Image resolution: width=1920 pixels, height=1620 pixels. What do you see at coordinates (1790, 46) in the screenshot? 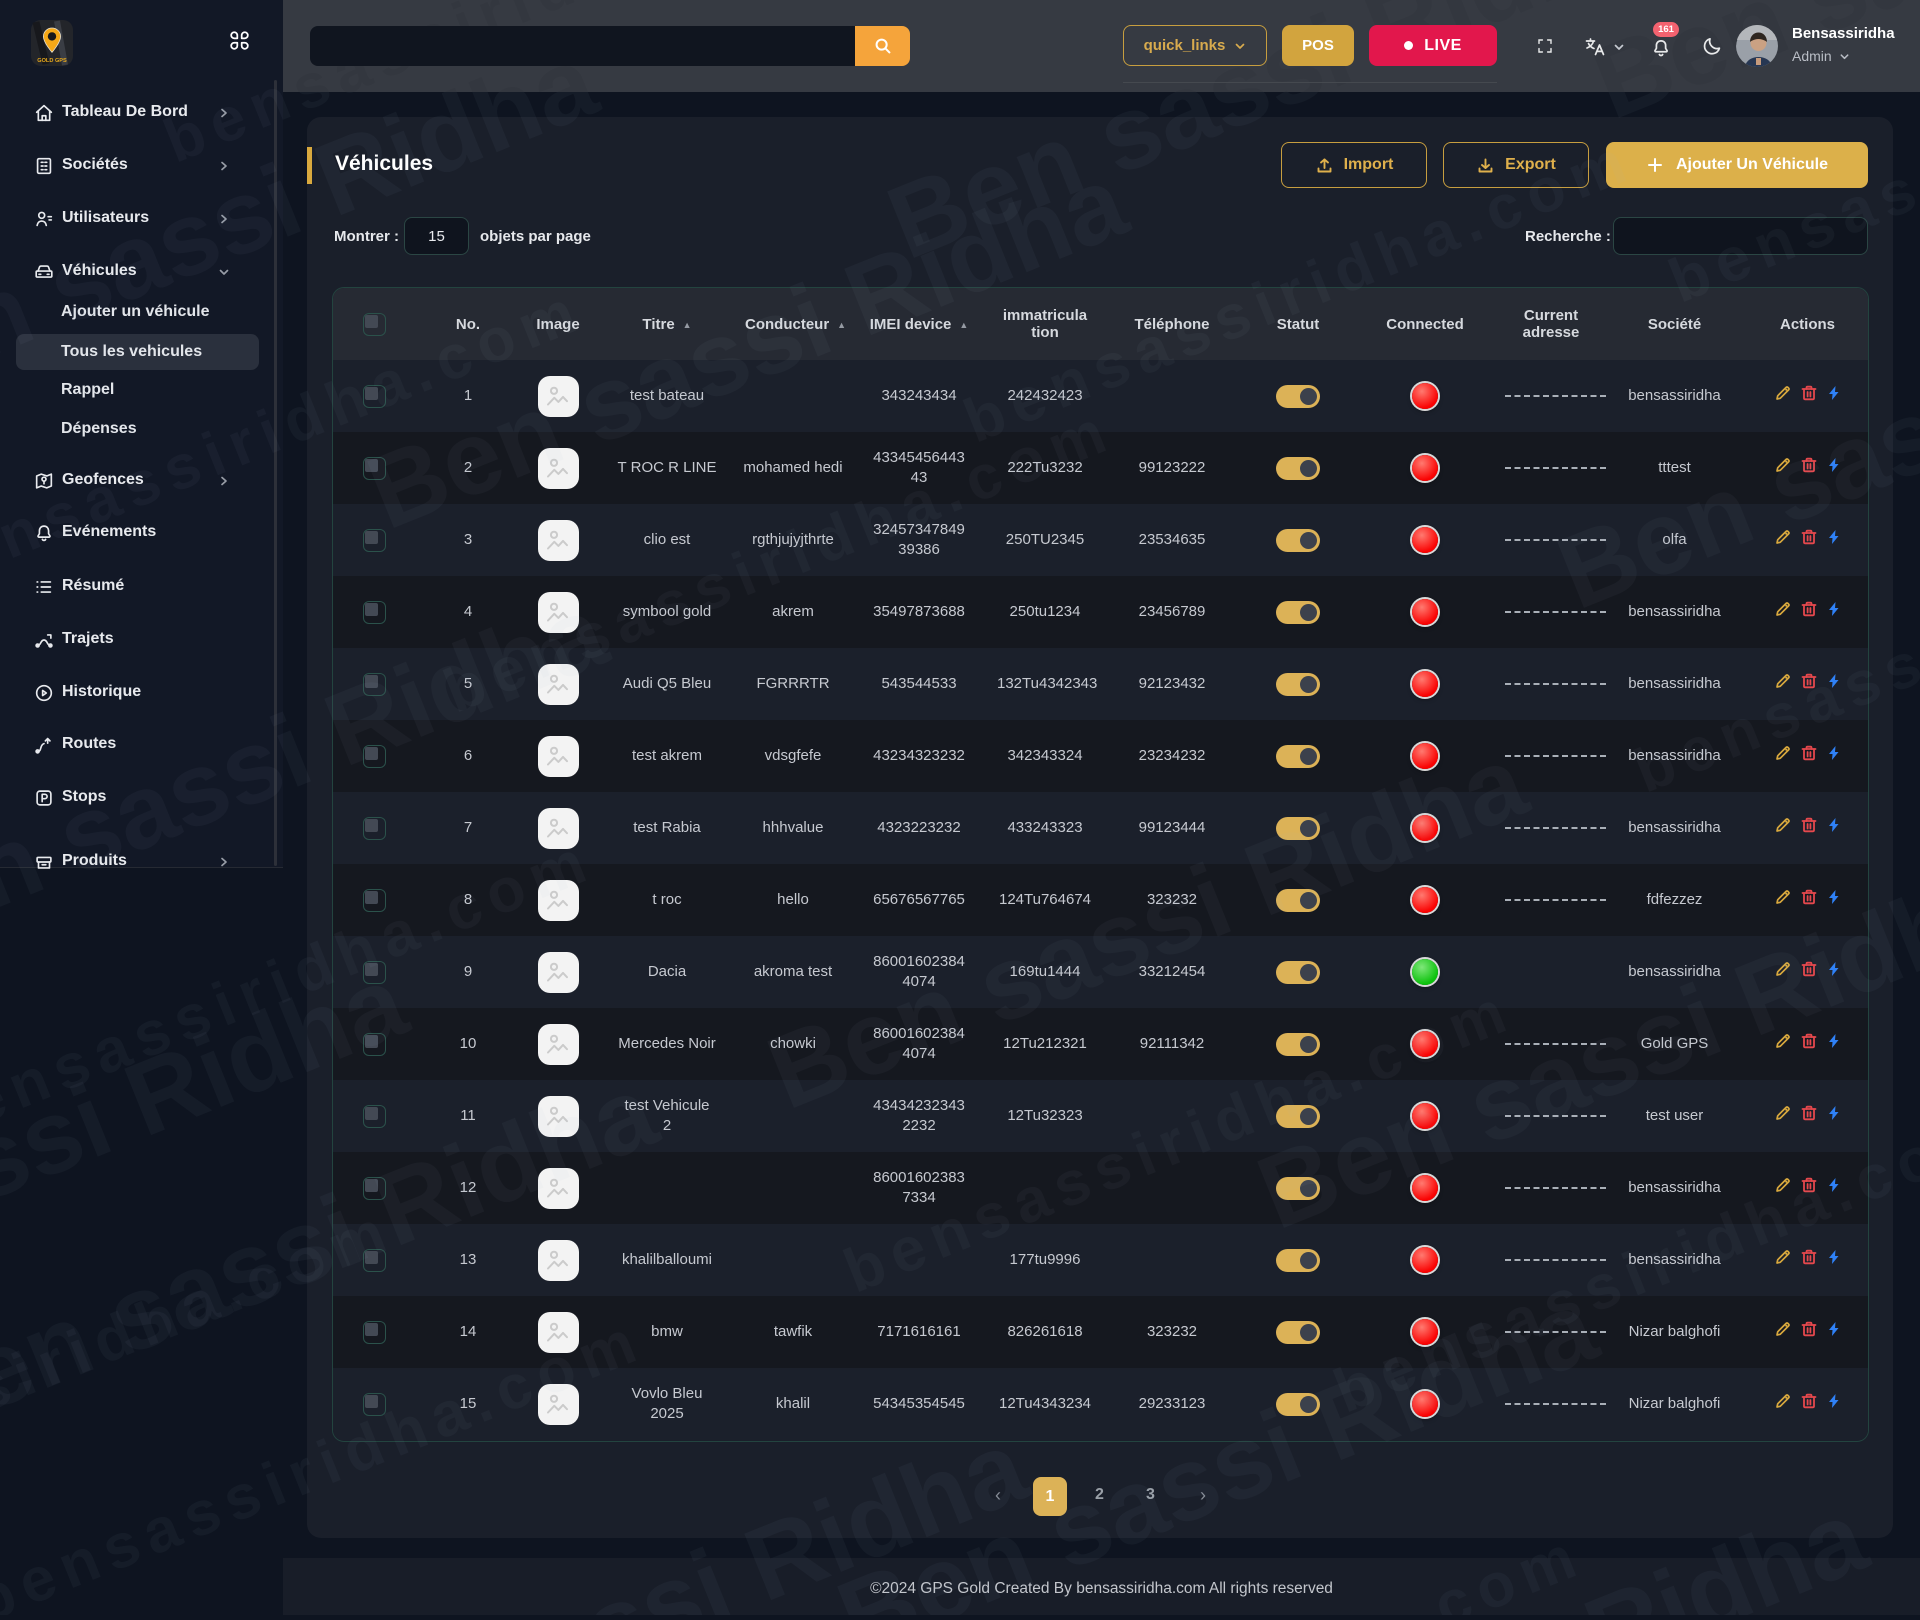
I see `svg-text: bensassiridha.com` at bounding box center [1790, 46].